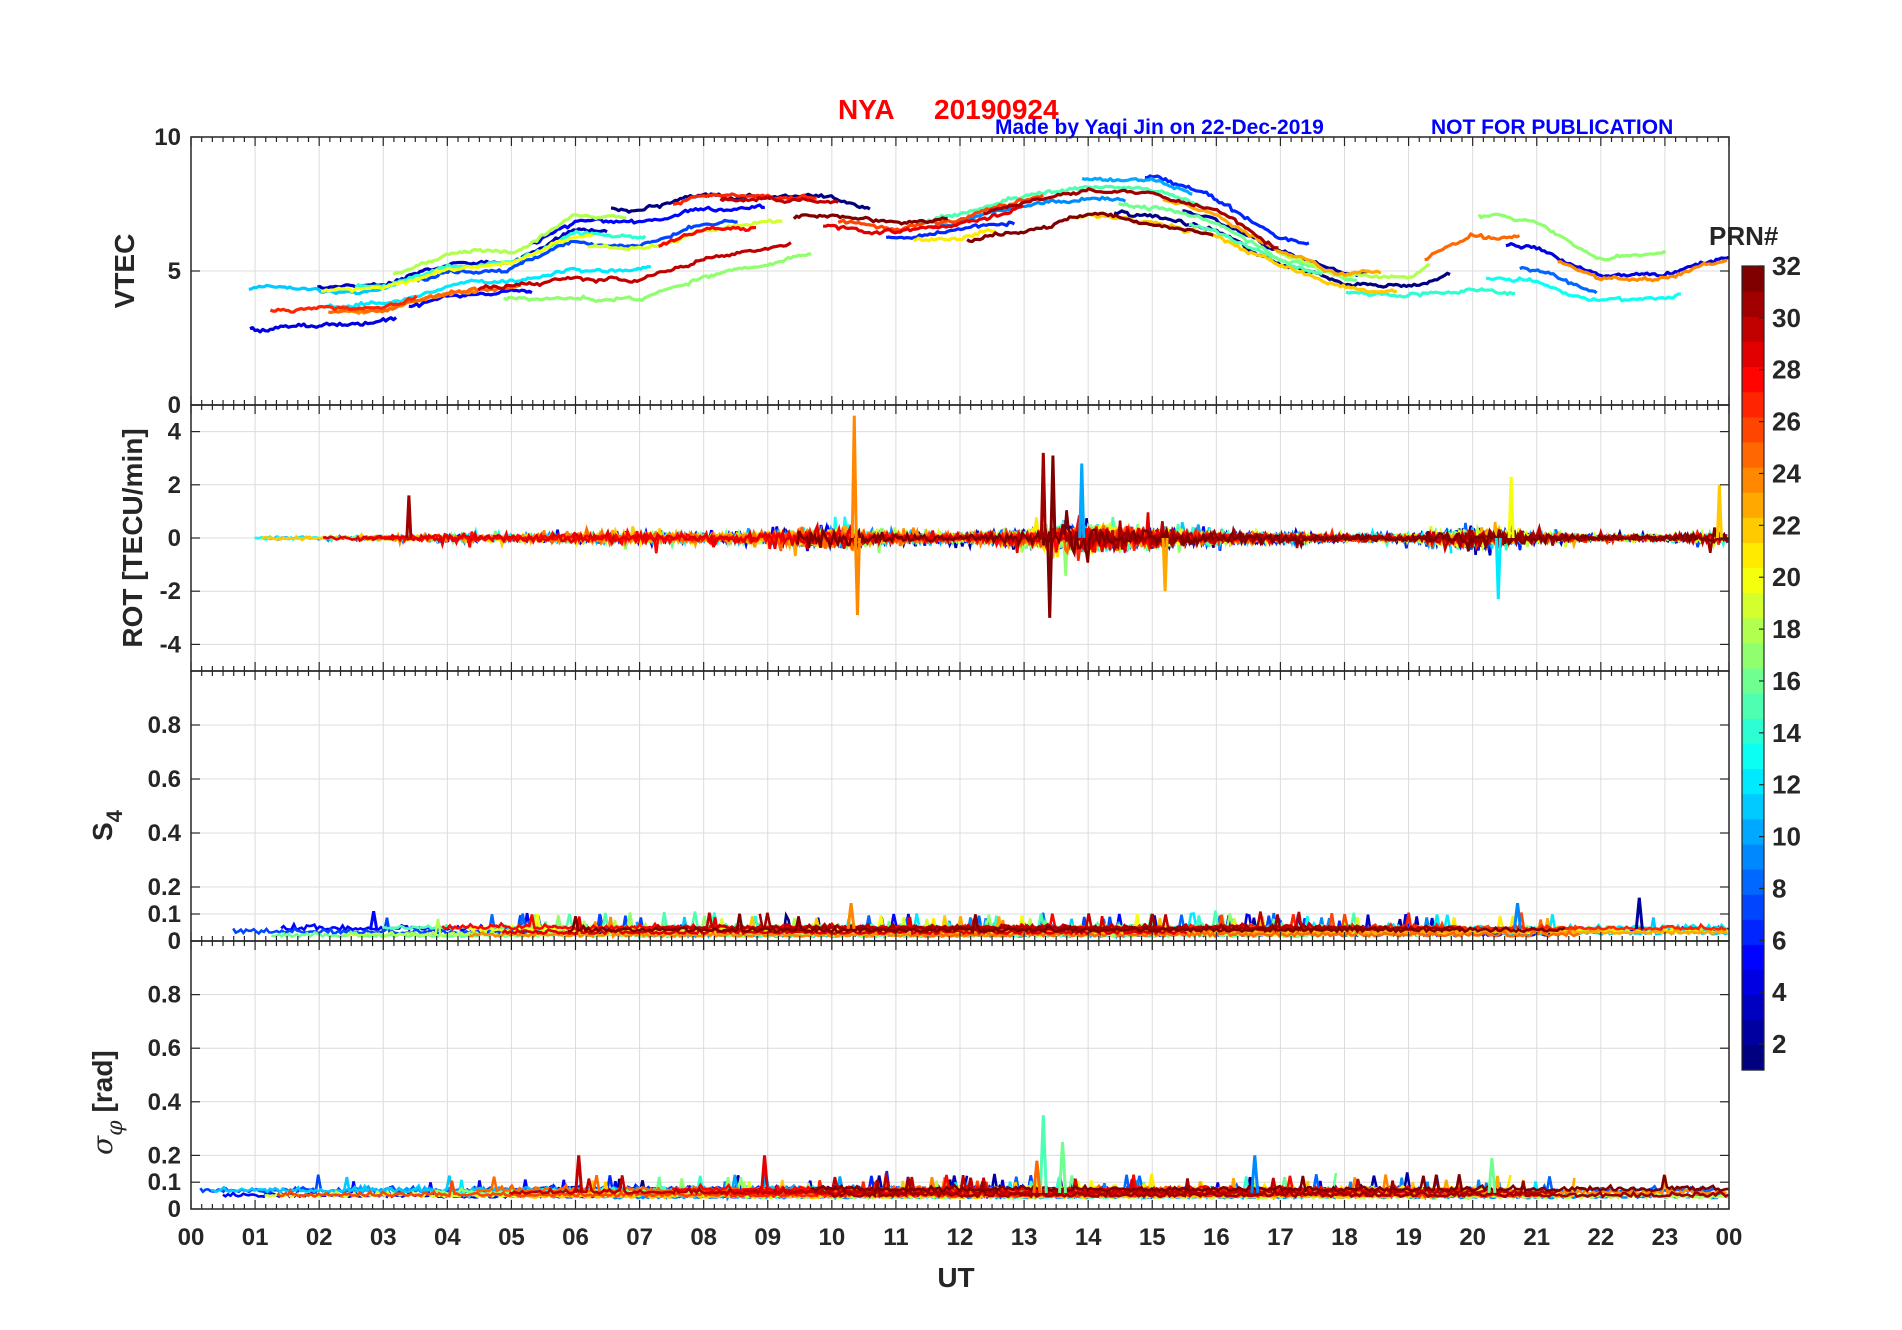 This screenshot has width=1902, height=1330. I want to click on y-tick-label: 5, so click(174, 271).